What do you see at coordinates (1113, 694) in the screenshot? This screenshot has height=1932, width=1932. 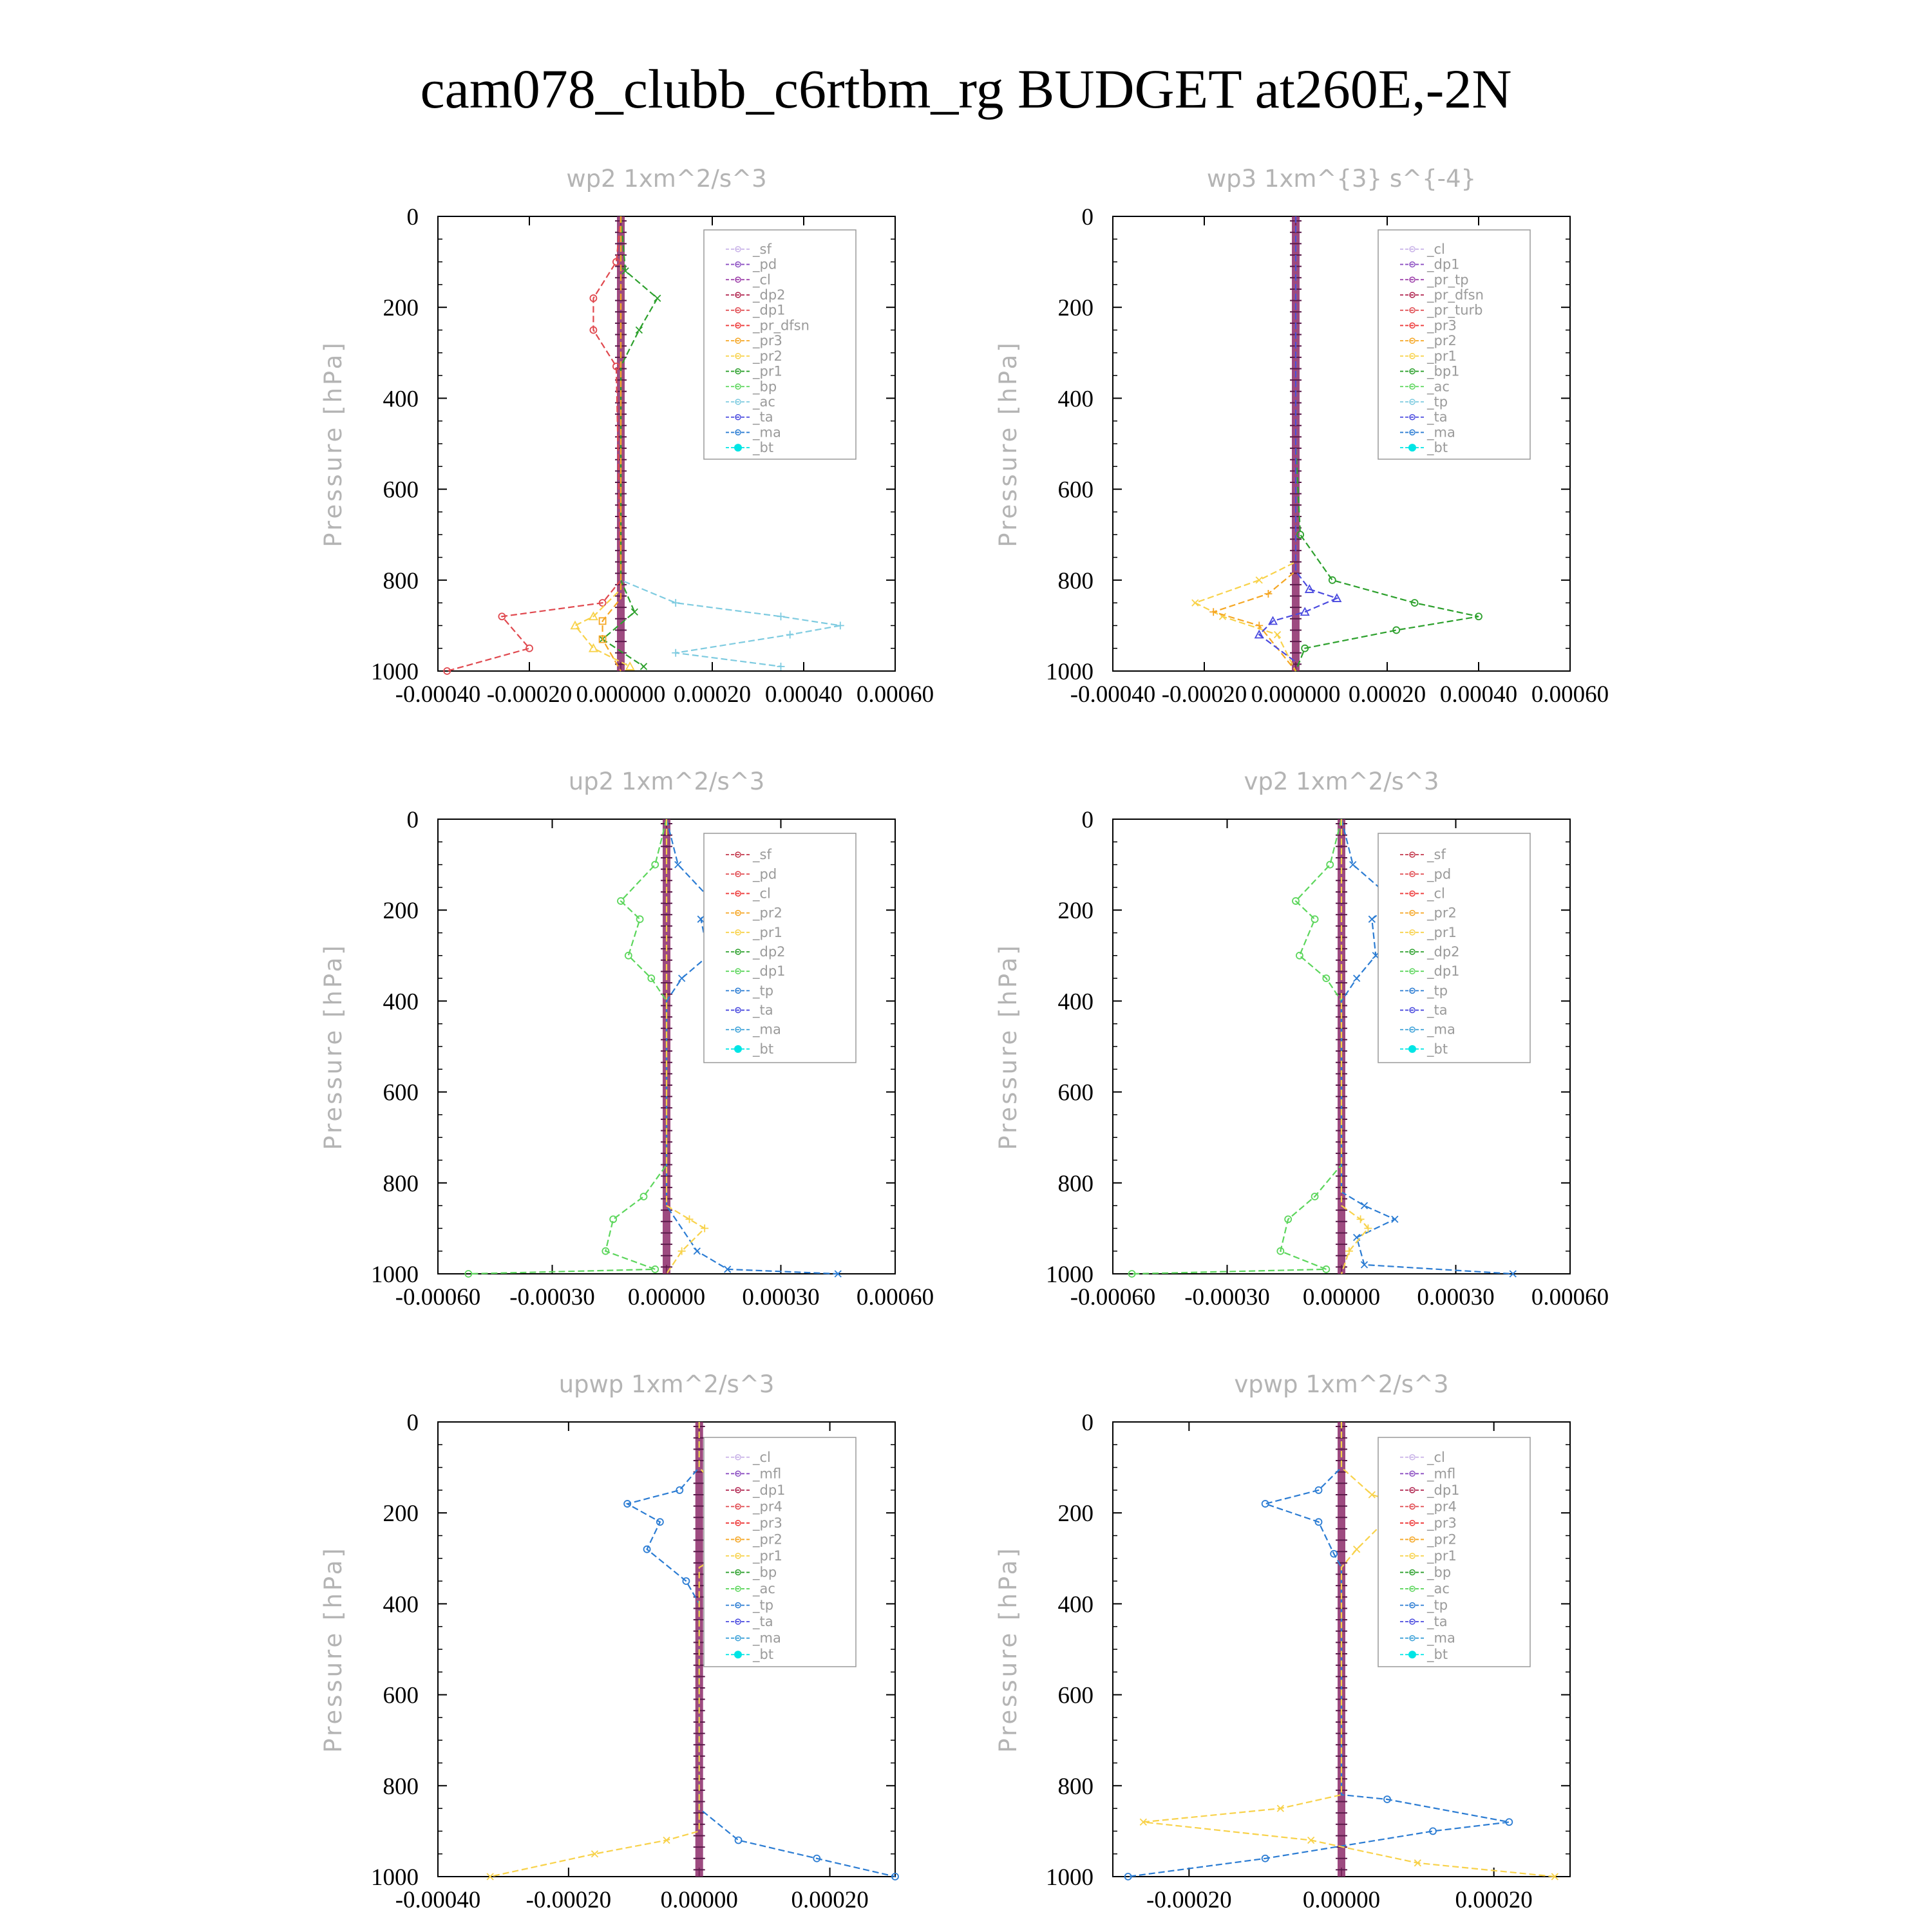 I see `x-tick-label: -0.00040` at bounding box center [1113, 694].